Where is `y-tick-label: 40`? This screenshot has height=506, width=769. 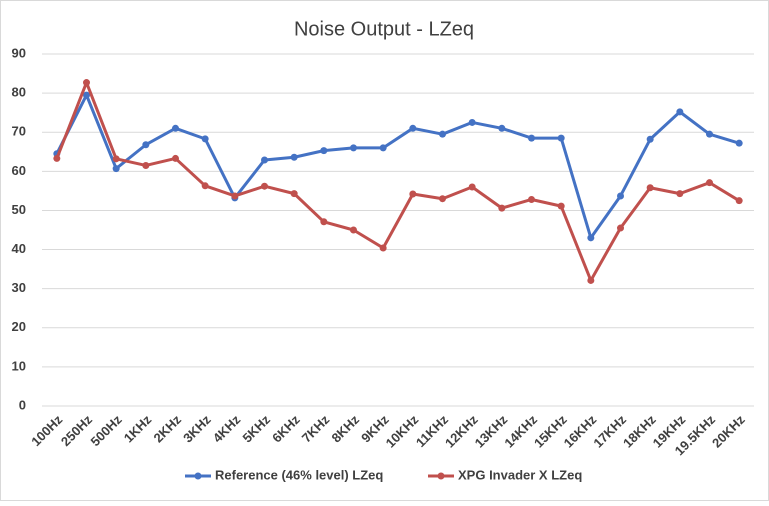
y-tick-label: 40 is located at coordinates (19, 248).